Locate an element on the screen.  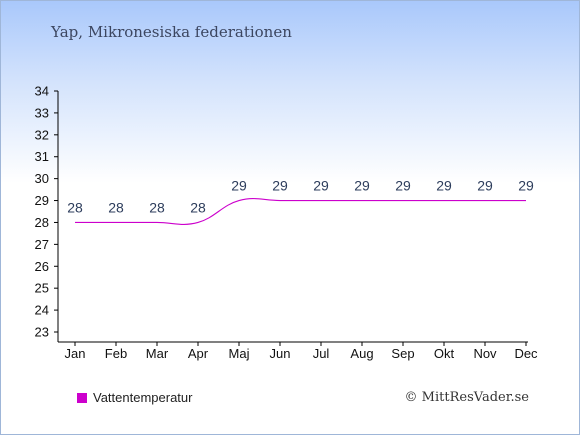
y-axis-labels: 23 24 25 26 27 28 29 30 31 32 33 34 is located at coordinates (42, 212).